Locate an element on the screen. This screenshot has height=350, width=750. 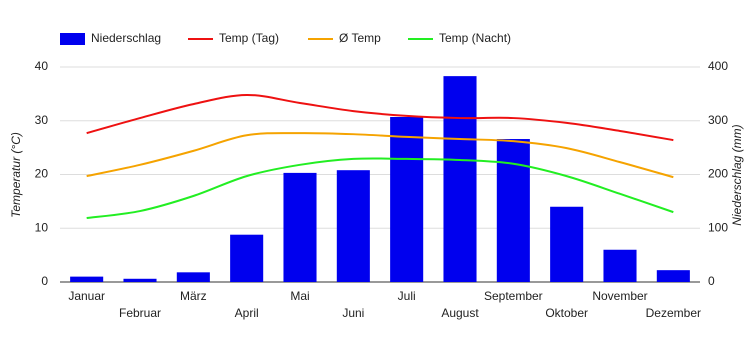
x-tick-label: Juli is located at coordinates (407, 296).